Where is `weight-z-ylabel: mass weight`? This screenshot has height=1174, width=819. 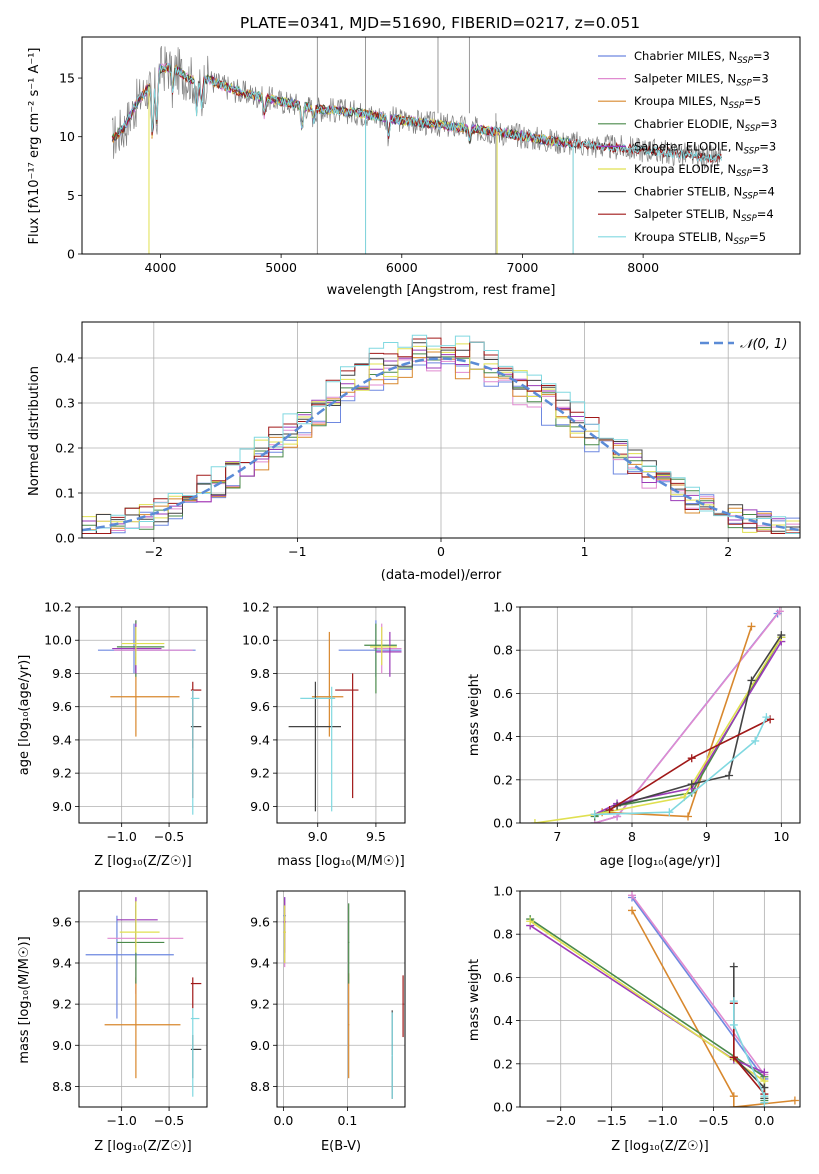
weight-z-ylabel: mass weight is located at coordinates (474, 1000).